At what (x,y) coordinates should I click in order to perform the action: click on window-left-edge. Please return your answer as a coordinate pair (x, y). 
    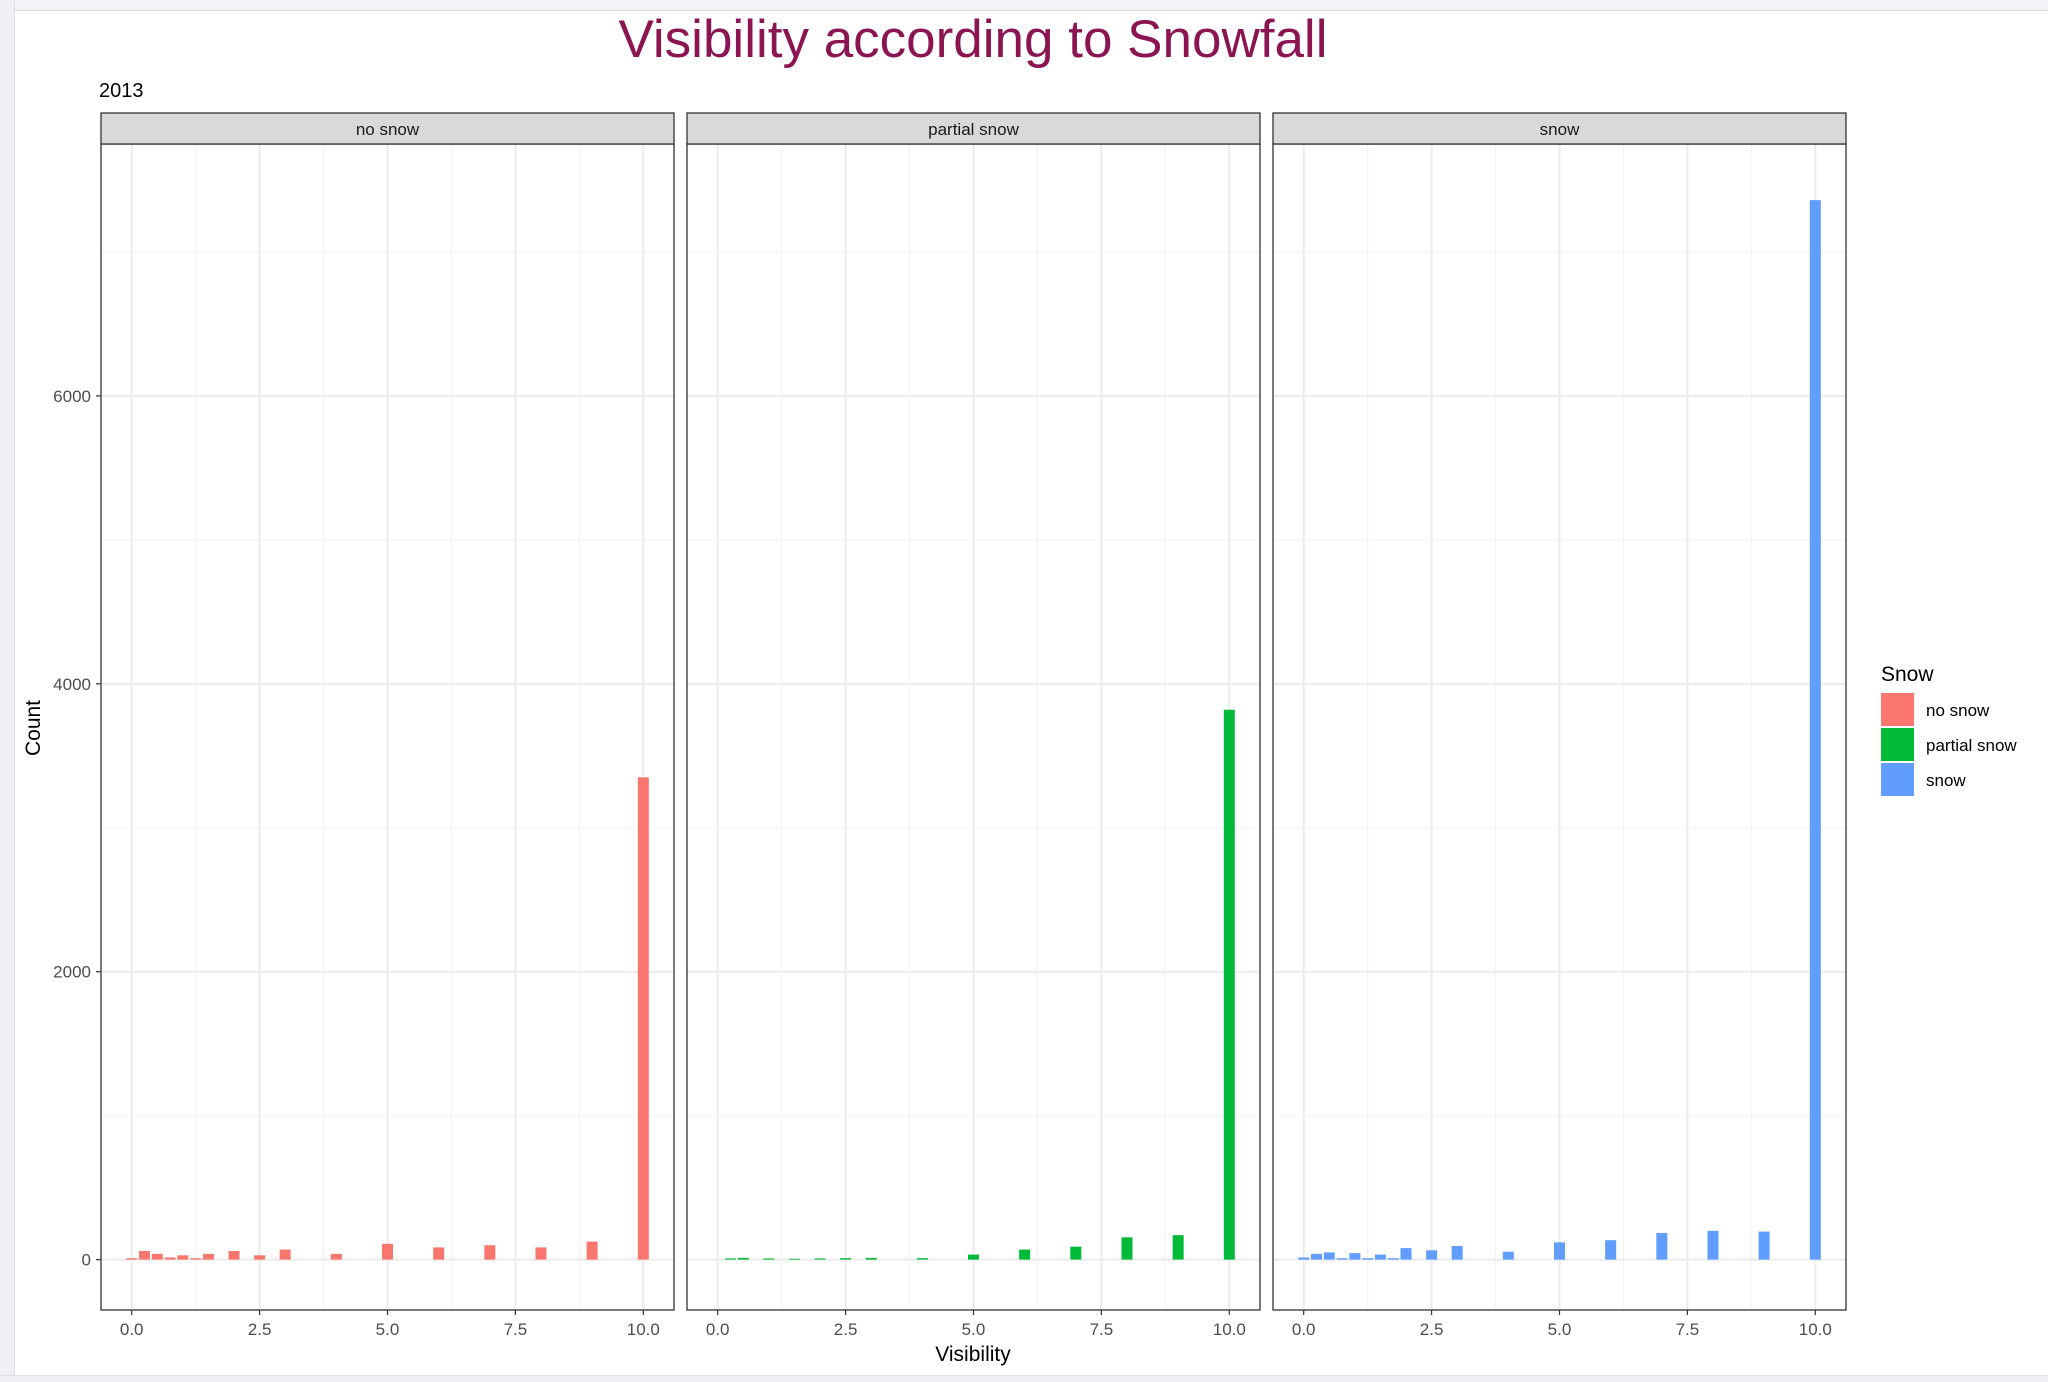
    Looking at the image, I should click on (7, 690).